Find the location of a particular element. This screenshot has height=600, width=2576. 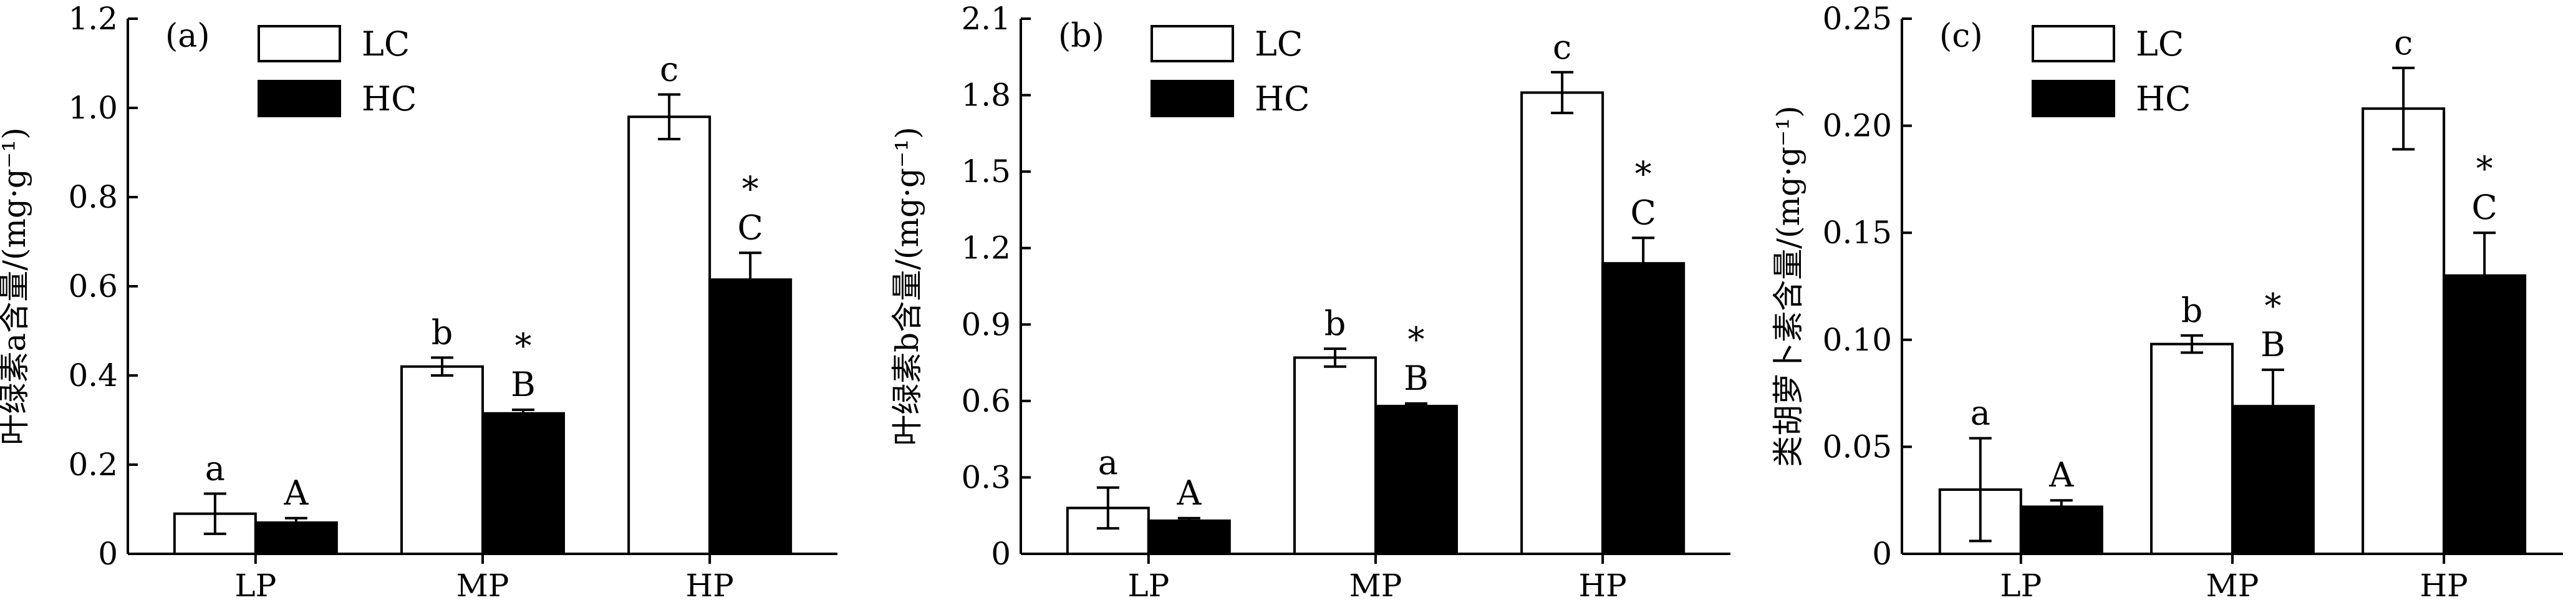

y-tick-label: 2.1 is located at coordinates (986, 19).